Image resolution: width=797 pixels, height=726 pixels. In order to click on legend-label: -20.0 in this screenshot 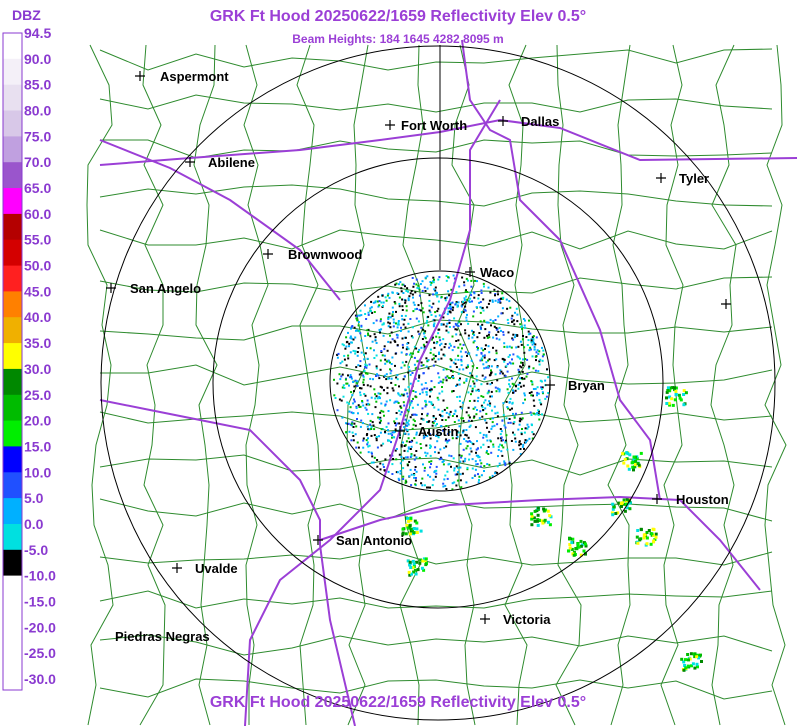, I will do `click(40, 627)`.